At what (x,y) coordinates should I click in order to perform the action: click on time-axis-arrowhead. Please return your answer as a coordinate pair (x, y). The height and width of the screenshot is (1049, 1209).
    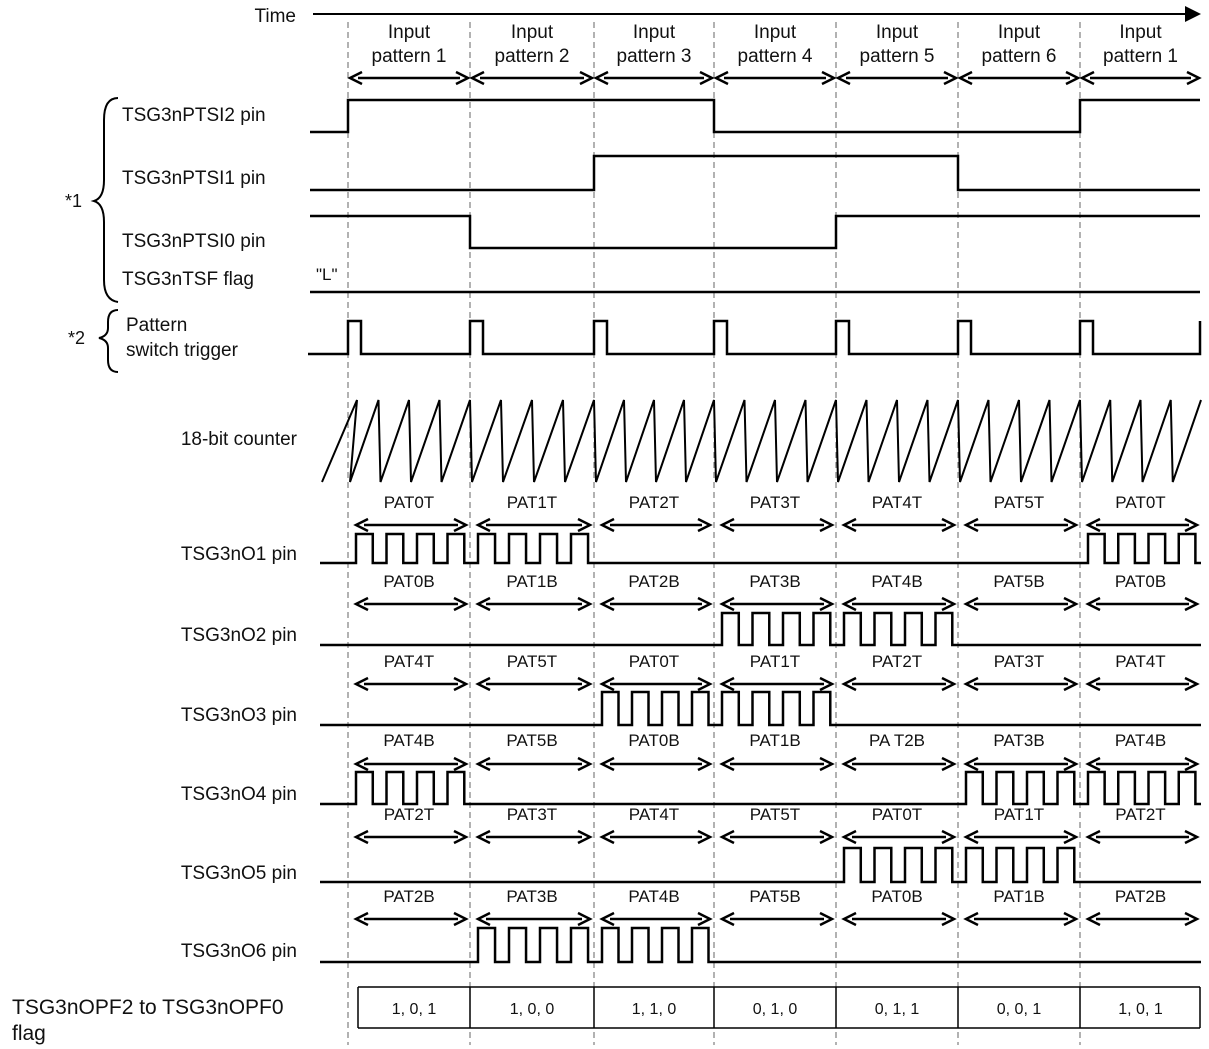
    Looking at the image, I should click on (1193, 14).